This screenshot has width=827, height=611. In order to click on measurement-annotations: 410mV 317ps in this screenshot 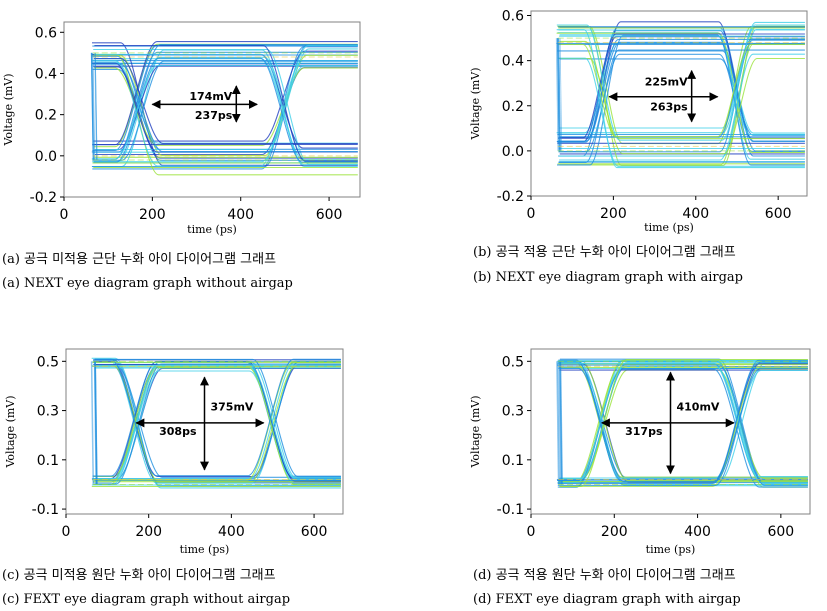, I will do `click(667, 423)`.